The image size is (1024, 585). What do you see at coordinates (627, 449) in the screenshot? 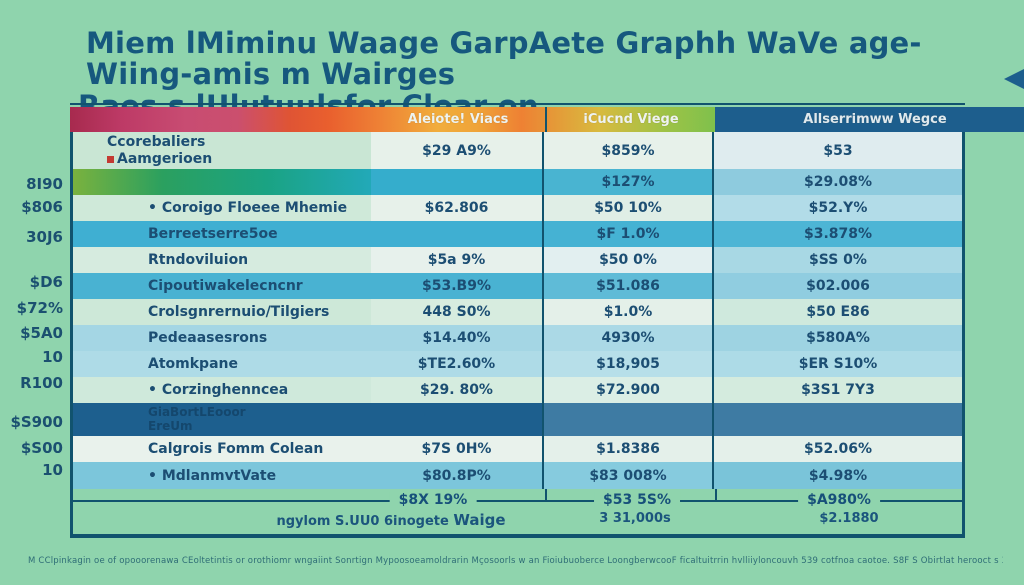
I see `cell-value: $1.8386` at bounding box center [627, 449].